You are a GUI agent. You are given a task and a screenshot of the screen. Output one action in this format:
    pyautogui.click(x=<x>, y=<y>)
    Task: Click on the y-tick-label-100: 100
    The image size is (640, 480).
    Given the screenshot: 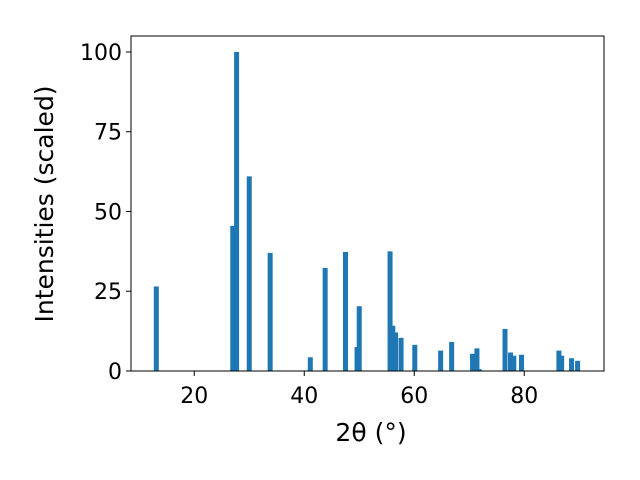 What is the action you would take?
    pyautogui.click(x=101, y=53)
    